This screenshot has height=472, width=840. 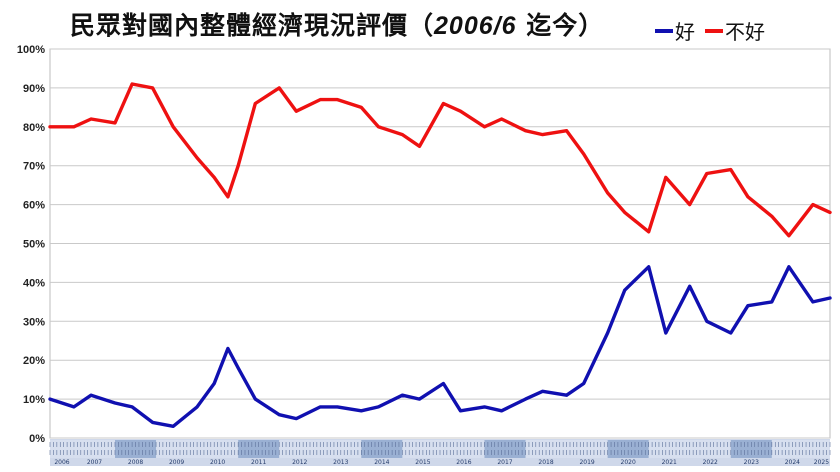 I want to click on y-tick-label: 0%, so click(x=37, y=439).